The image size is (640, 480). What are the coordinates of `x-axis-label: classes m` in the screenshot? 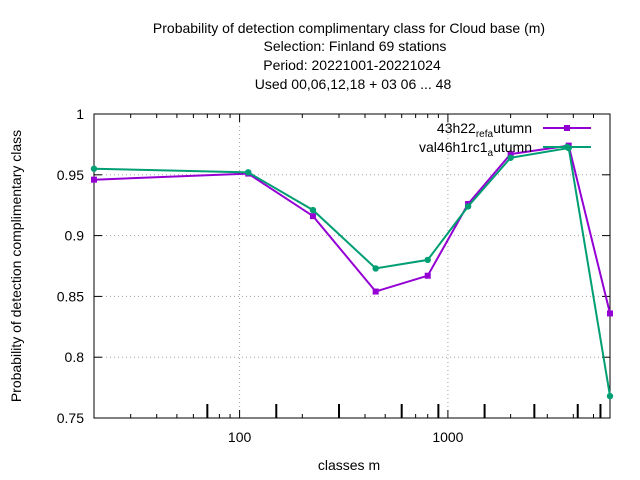 It's located at (349, 465).